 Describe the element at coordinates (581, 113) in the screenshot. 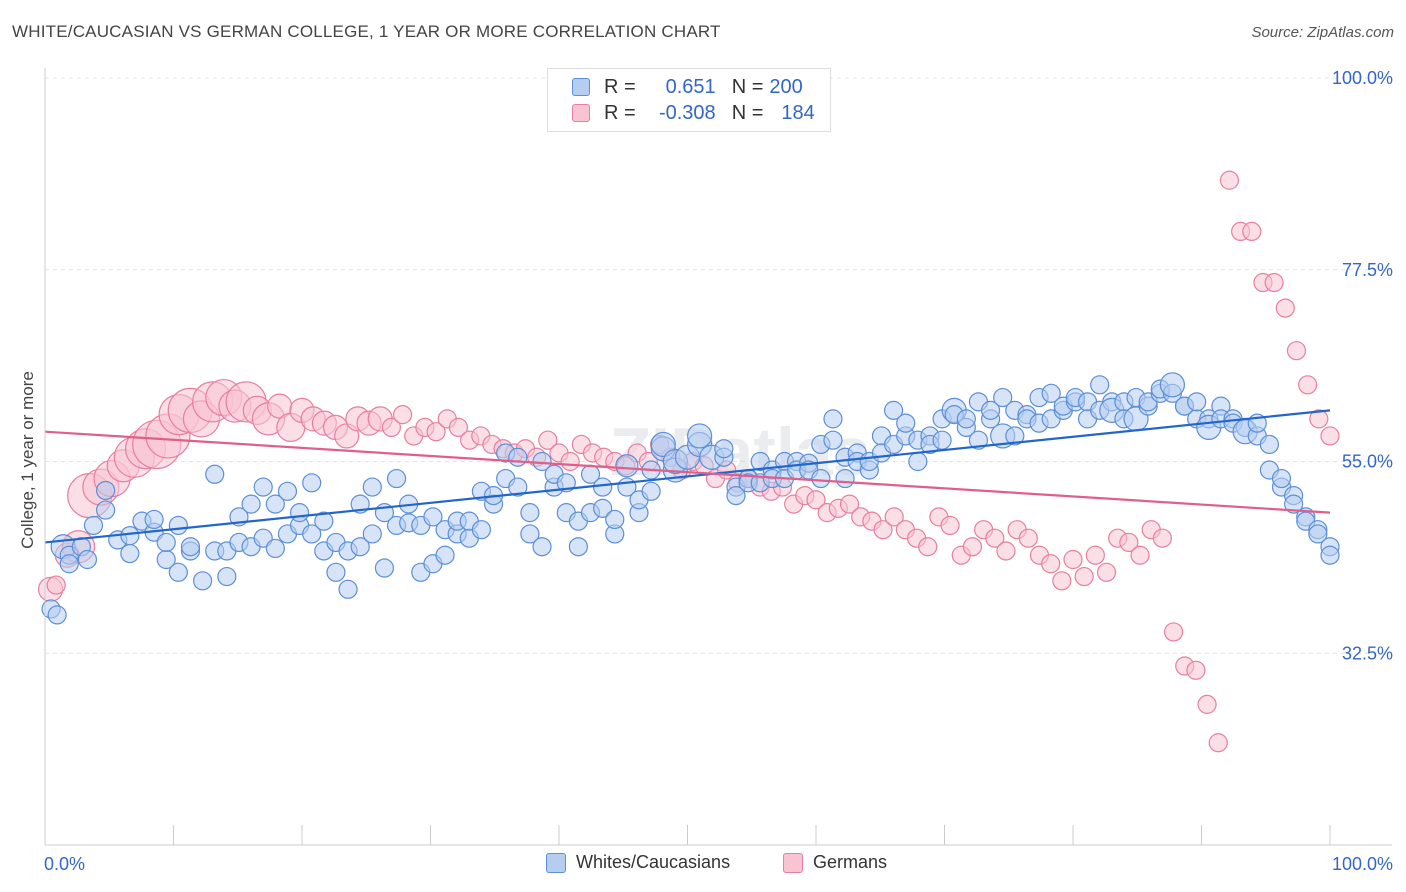

I see `legend-swatch-pink` at that location.